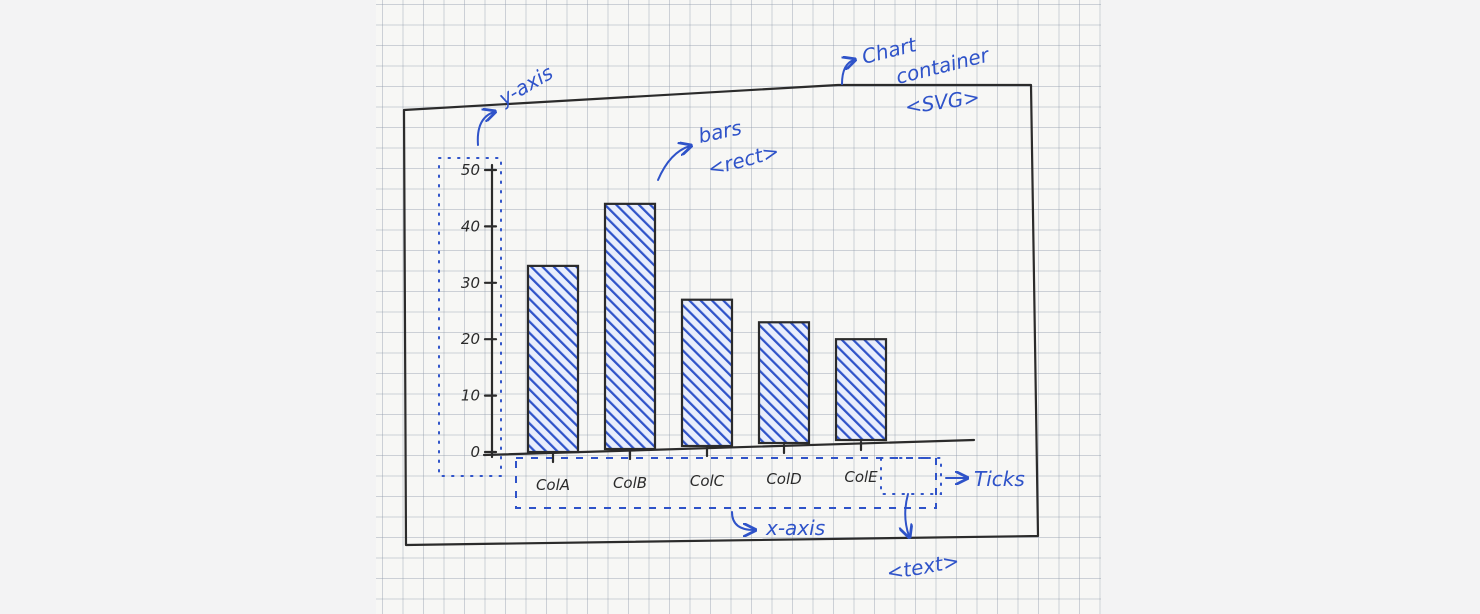 Image resolution: width=1480 pixels, height=614 pixels. What do you see at coordinates (911, 476) in the screenshot?
I see `ticks-highlight-box` at bounding box center [911, 476].